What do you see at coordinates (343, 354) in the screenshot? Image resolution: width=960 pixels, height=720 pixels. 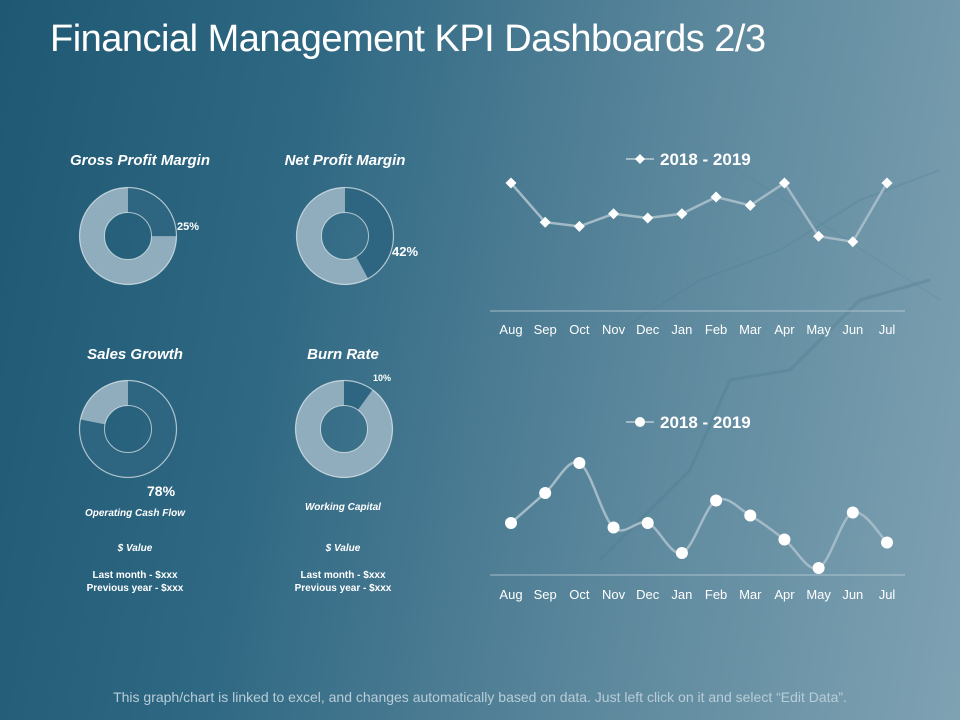 I see `kpi-title: Burn Rate` at bounding box center [343, 354].